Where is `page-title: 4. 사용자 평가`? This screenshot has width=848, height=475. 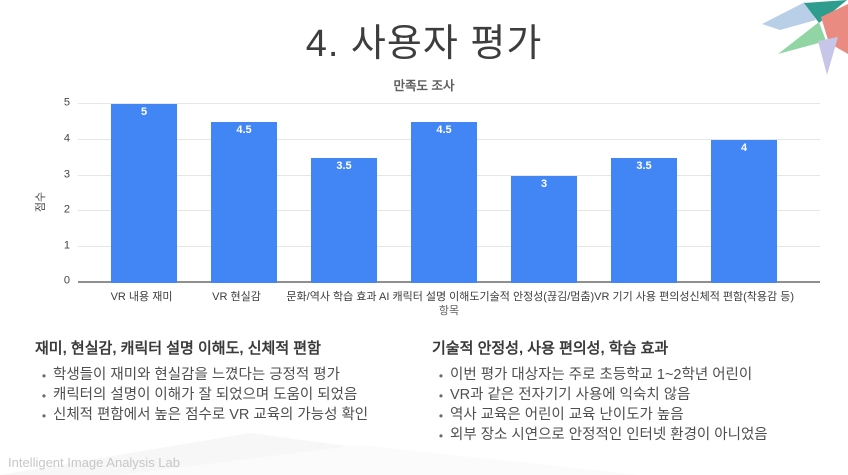 page-title: 4. 사용자 평가 is located at coordinates (424, 44).